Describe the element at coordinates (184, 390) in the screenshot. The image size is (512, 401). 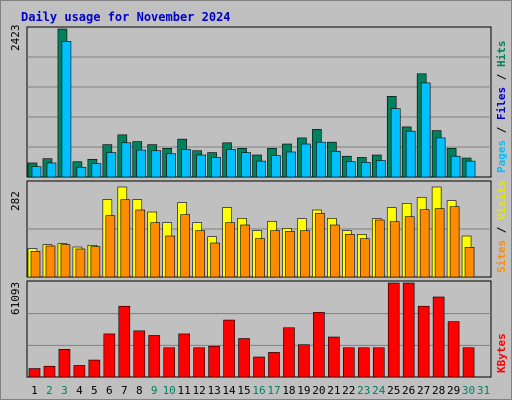
I see `x-tick-label-11: 11` at that location.